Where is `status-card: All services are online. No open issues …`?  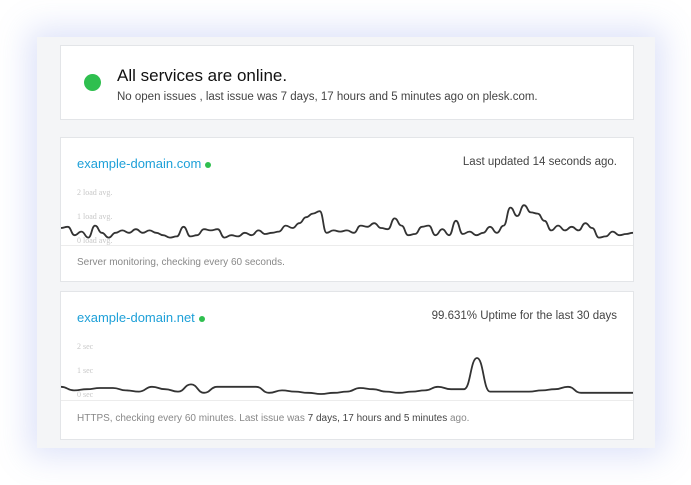 status-card: All services are online. No open issues … is located at coordinates (347, 82).